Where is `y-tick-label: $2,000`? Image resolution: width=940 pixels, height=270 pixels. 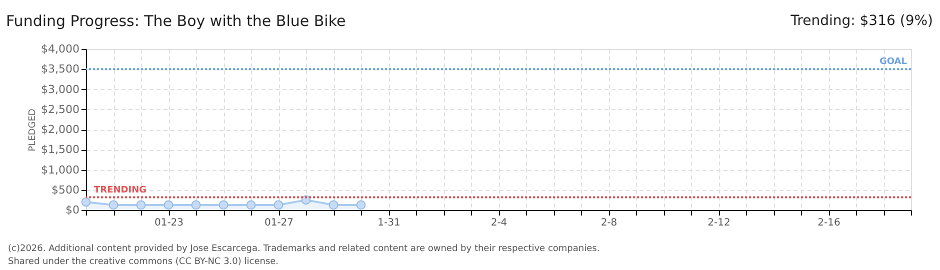 y-tick-label: $2,000 is located at coordinates (60, 129).